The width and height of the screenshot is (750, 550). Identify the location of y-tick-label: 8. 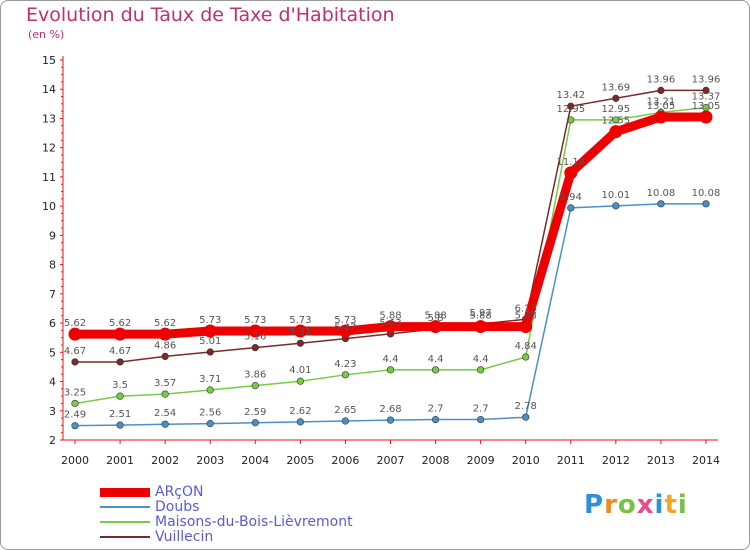
(52, 265).